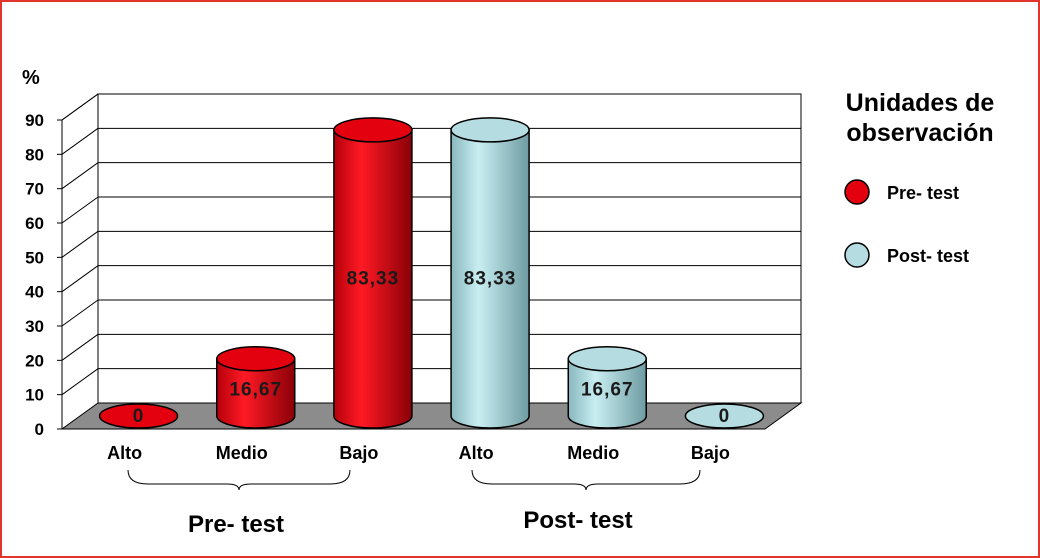  I want to click on legend-title: Unidades de, so click(920, 103).